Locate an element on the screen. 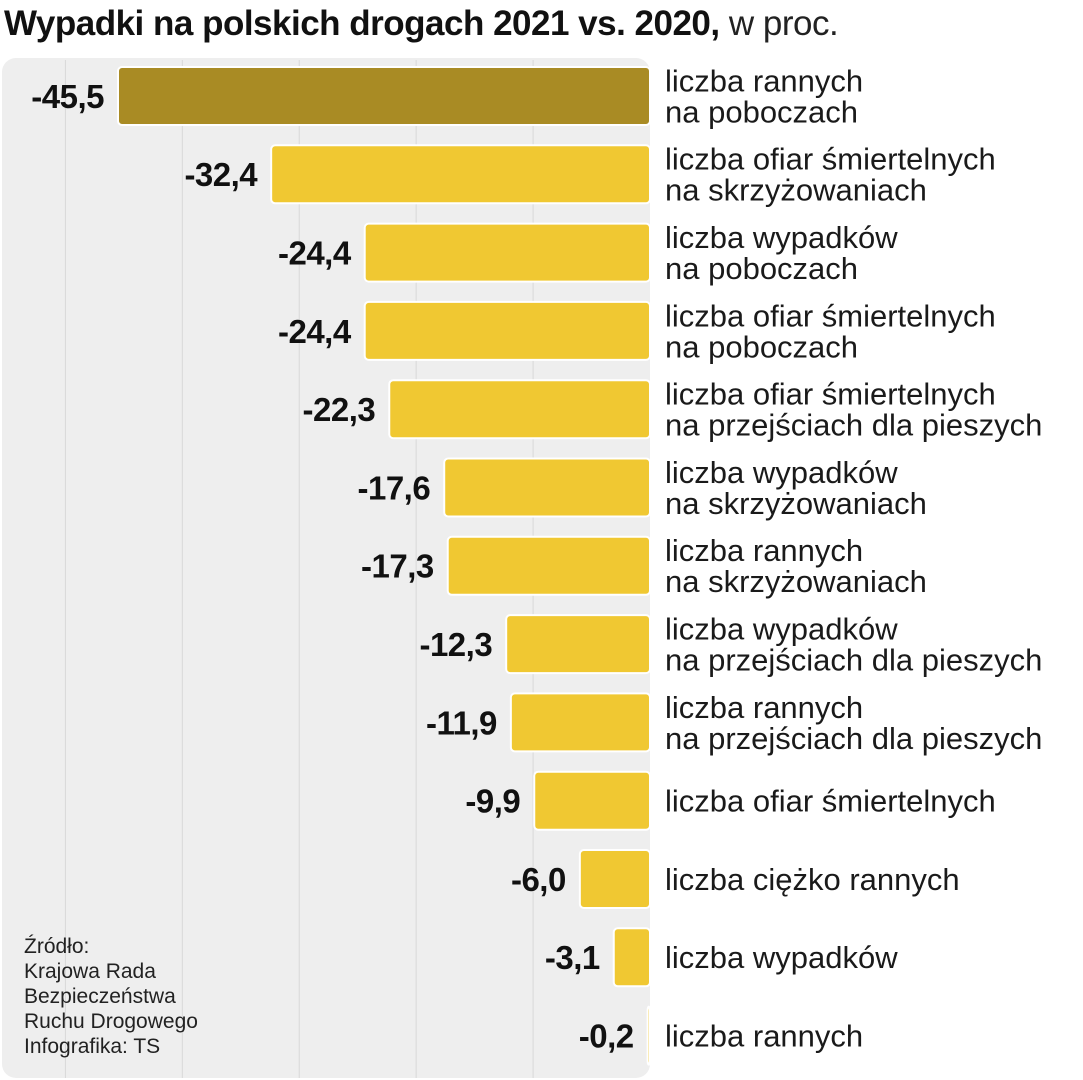  value-label: -9,9 is located at coordinates (492, 801).